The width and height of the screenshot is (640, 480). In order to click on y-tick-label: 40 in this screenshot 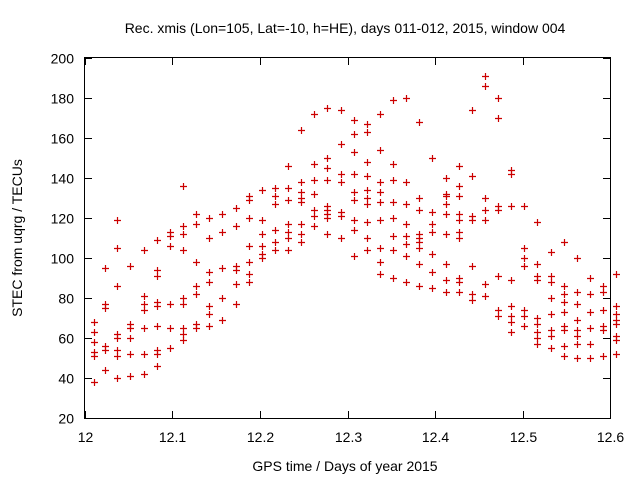, I will do `click(66, 379)`.